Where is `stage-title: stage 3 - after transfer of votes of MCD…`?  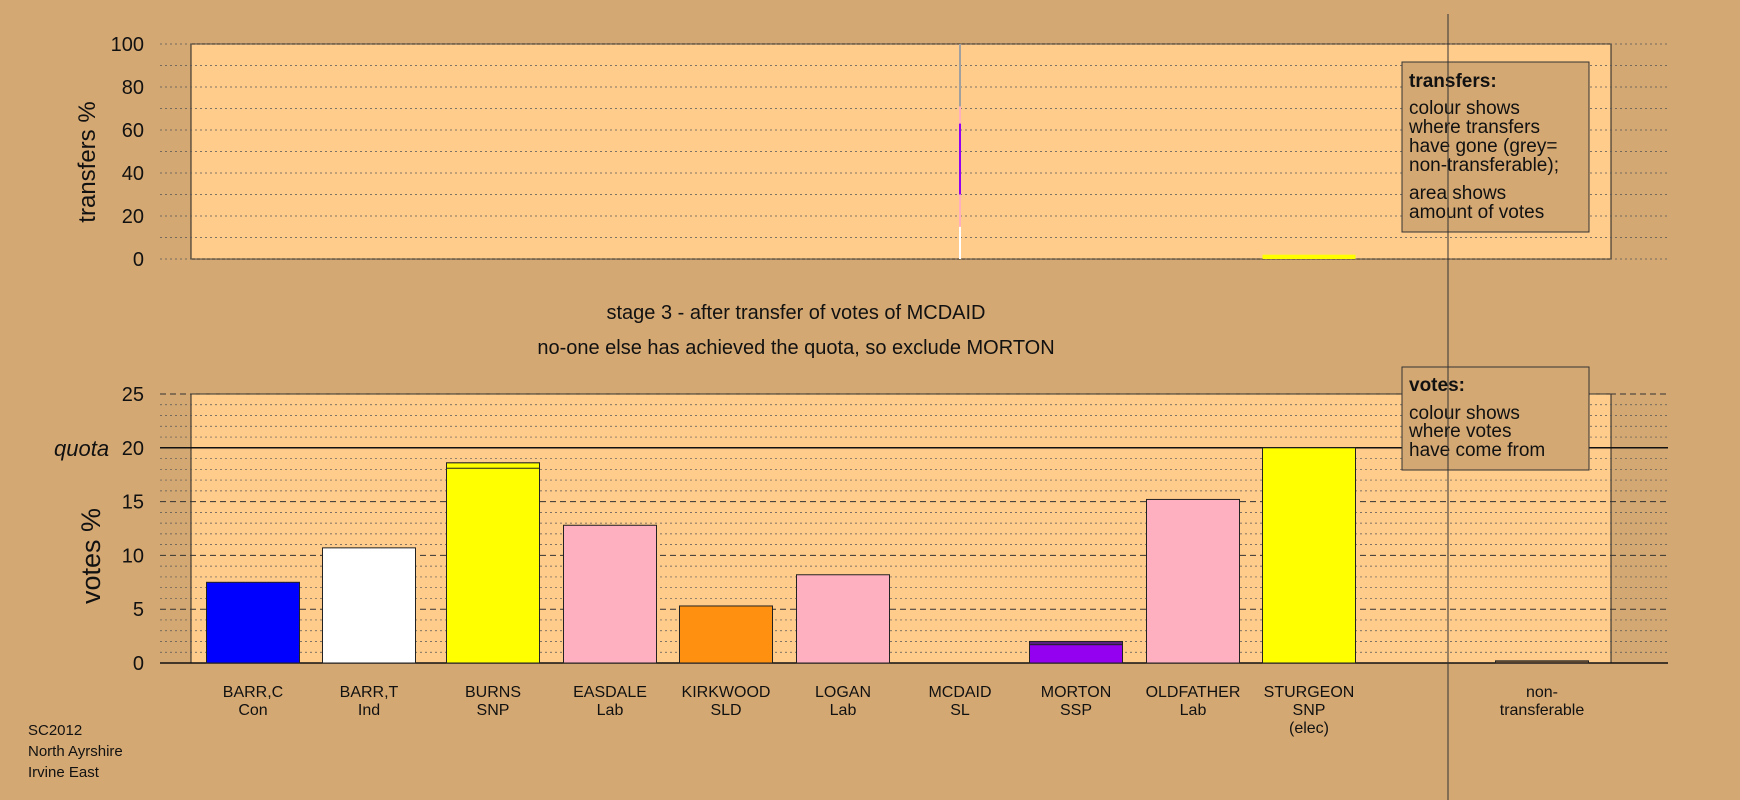
stage-title: stage 3 - after transfer of votes of MCD… is located at coordinates (795, 313).